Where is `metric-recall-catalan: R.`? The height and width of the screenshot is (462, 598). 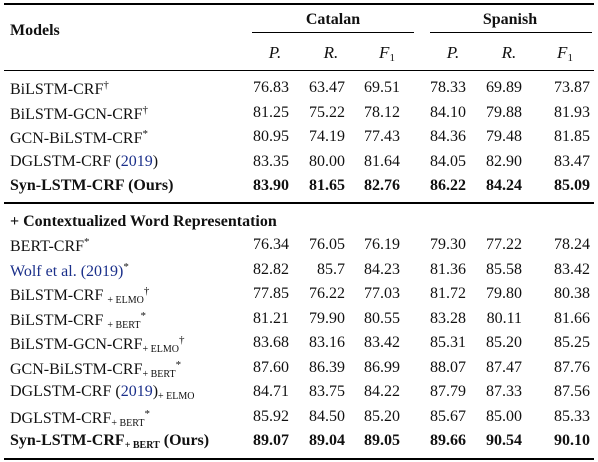 metric-recall-catalan: R. is located at coordinates (331, 52).